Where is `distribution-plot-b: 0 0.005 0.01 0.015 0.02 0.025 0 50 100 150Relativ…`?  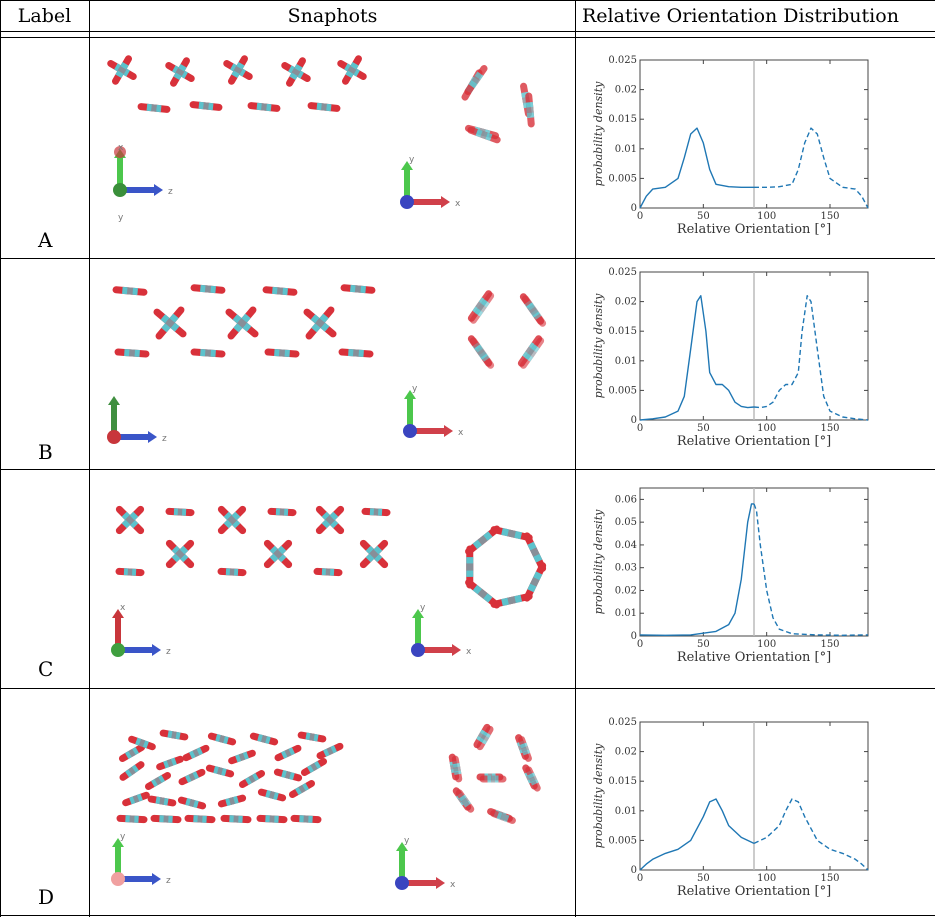
distribution-plot-b: 0 0.005 0.01 0.015 0.02 0.025 0 50 100 150Relativ… is located at coordinates (730, 358).